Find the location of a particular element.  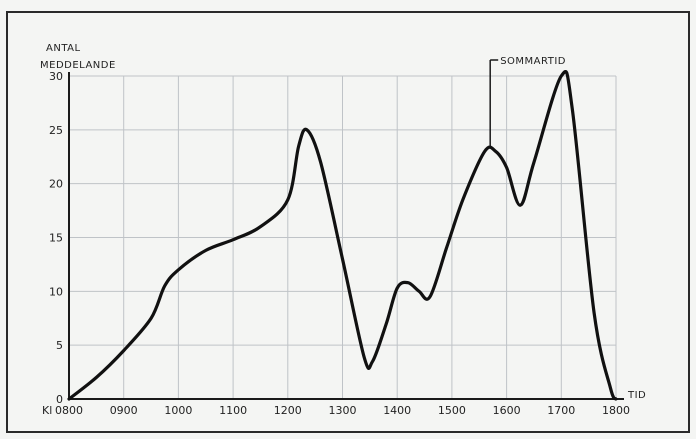

x-tick-label: 1100 is located at coordinates (233, 410).